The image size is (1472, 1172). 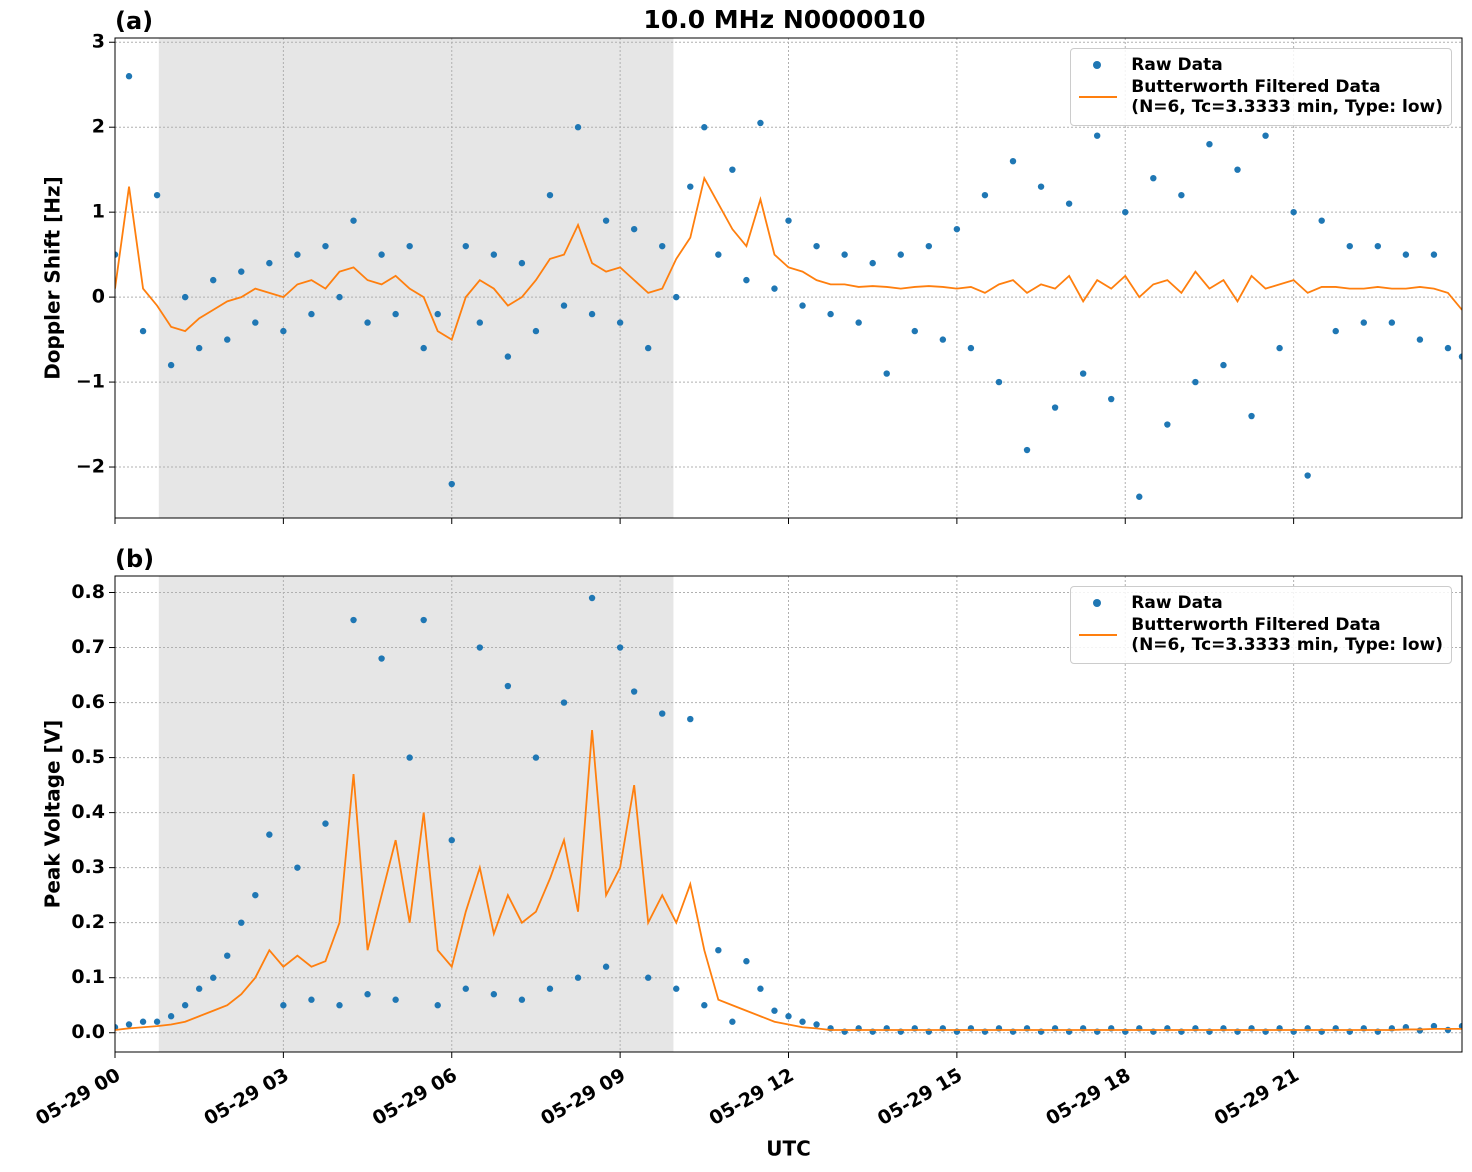 I want to click on panel-label: (a), so click(x=134, y=21).